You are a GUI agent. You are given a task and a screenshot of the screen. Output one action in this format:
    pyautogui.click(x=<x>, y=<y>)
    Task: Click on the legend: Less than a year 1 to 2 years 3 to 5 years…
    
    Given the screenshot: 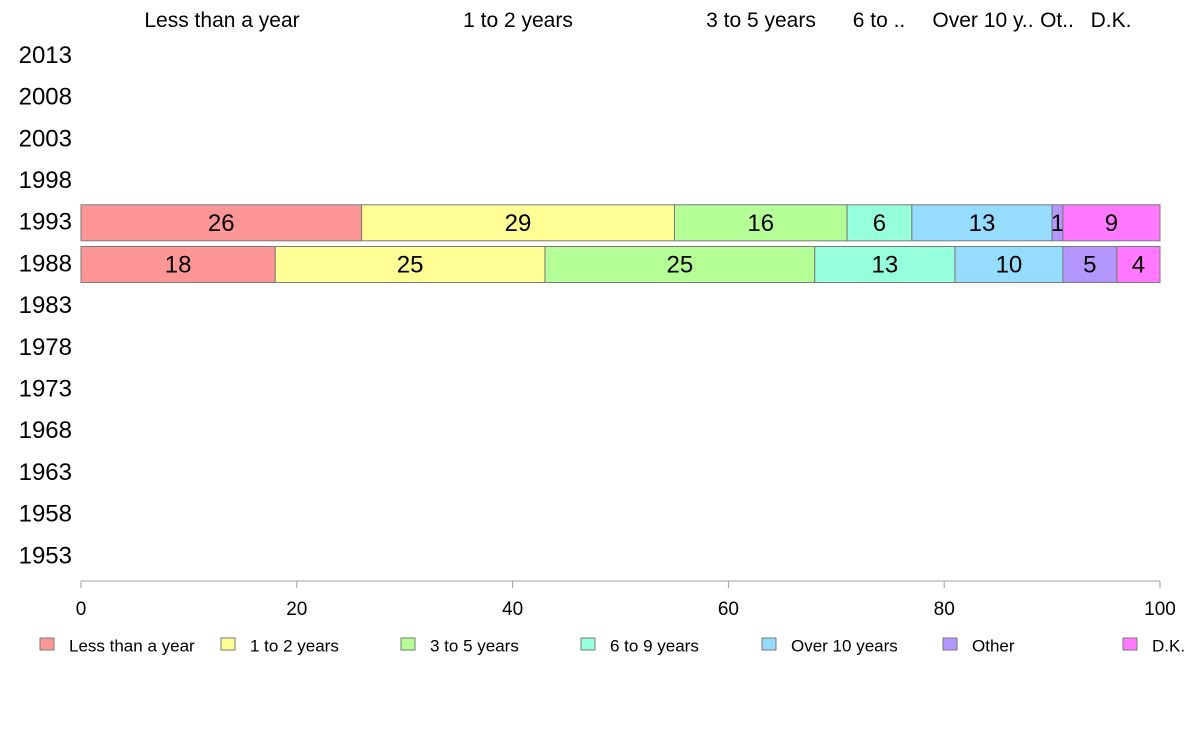 What is the action you would take?
    pyautogui.click(x=612, y=646)
    